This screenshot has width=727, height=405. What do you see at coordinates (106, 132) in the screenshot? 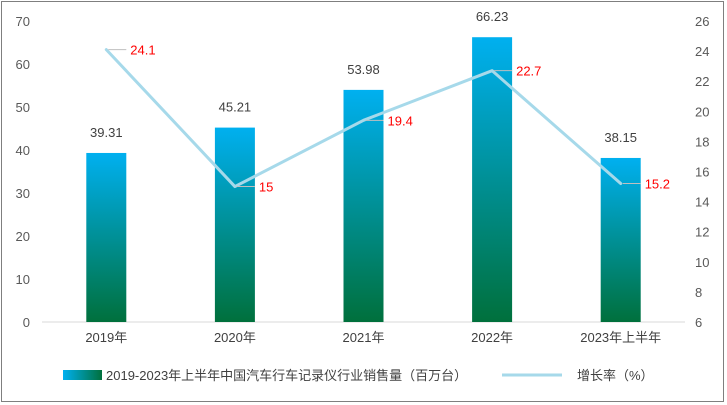
I see `bar-value-label: 39.31` at bounding box center [106, 132].